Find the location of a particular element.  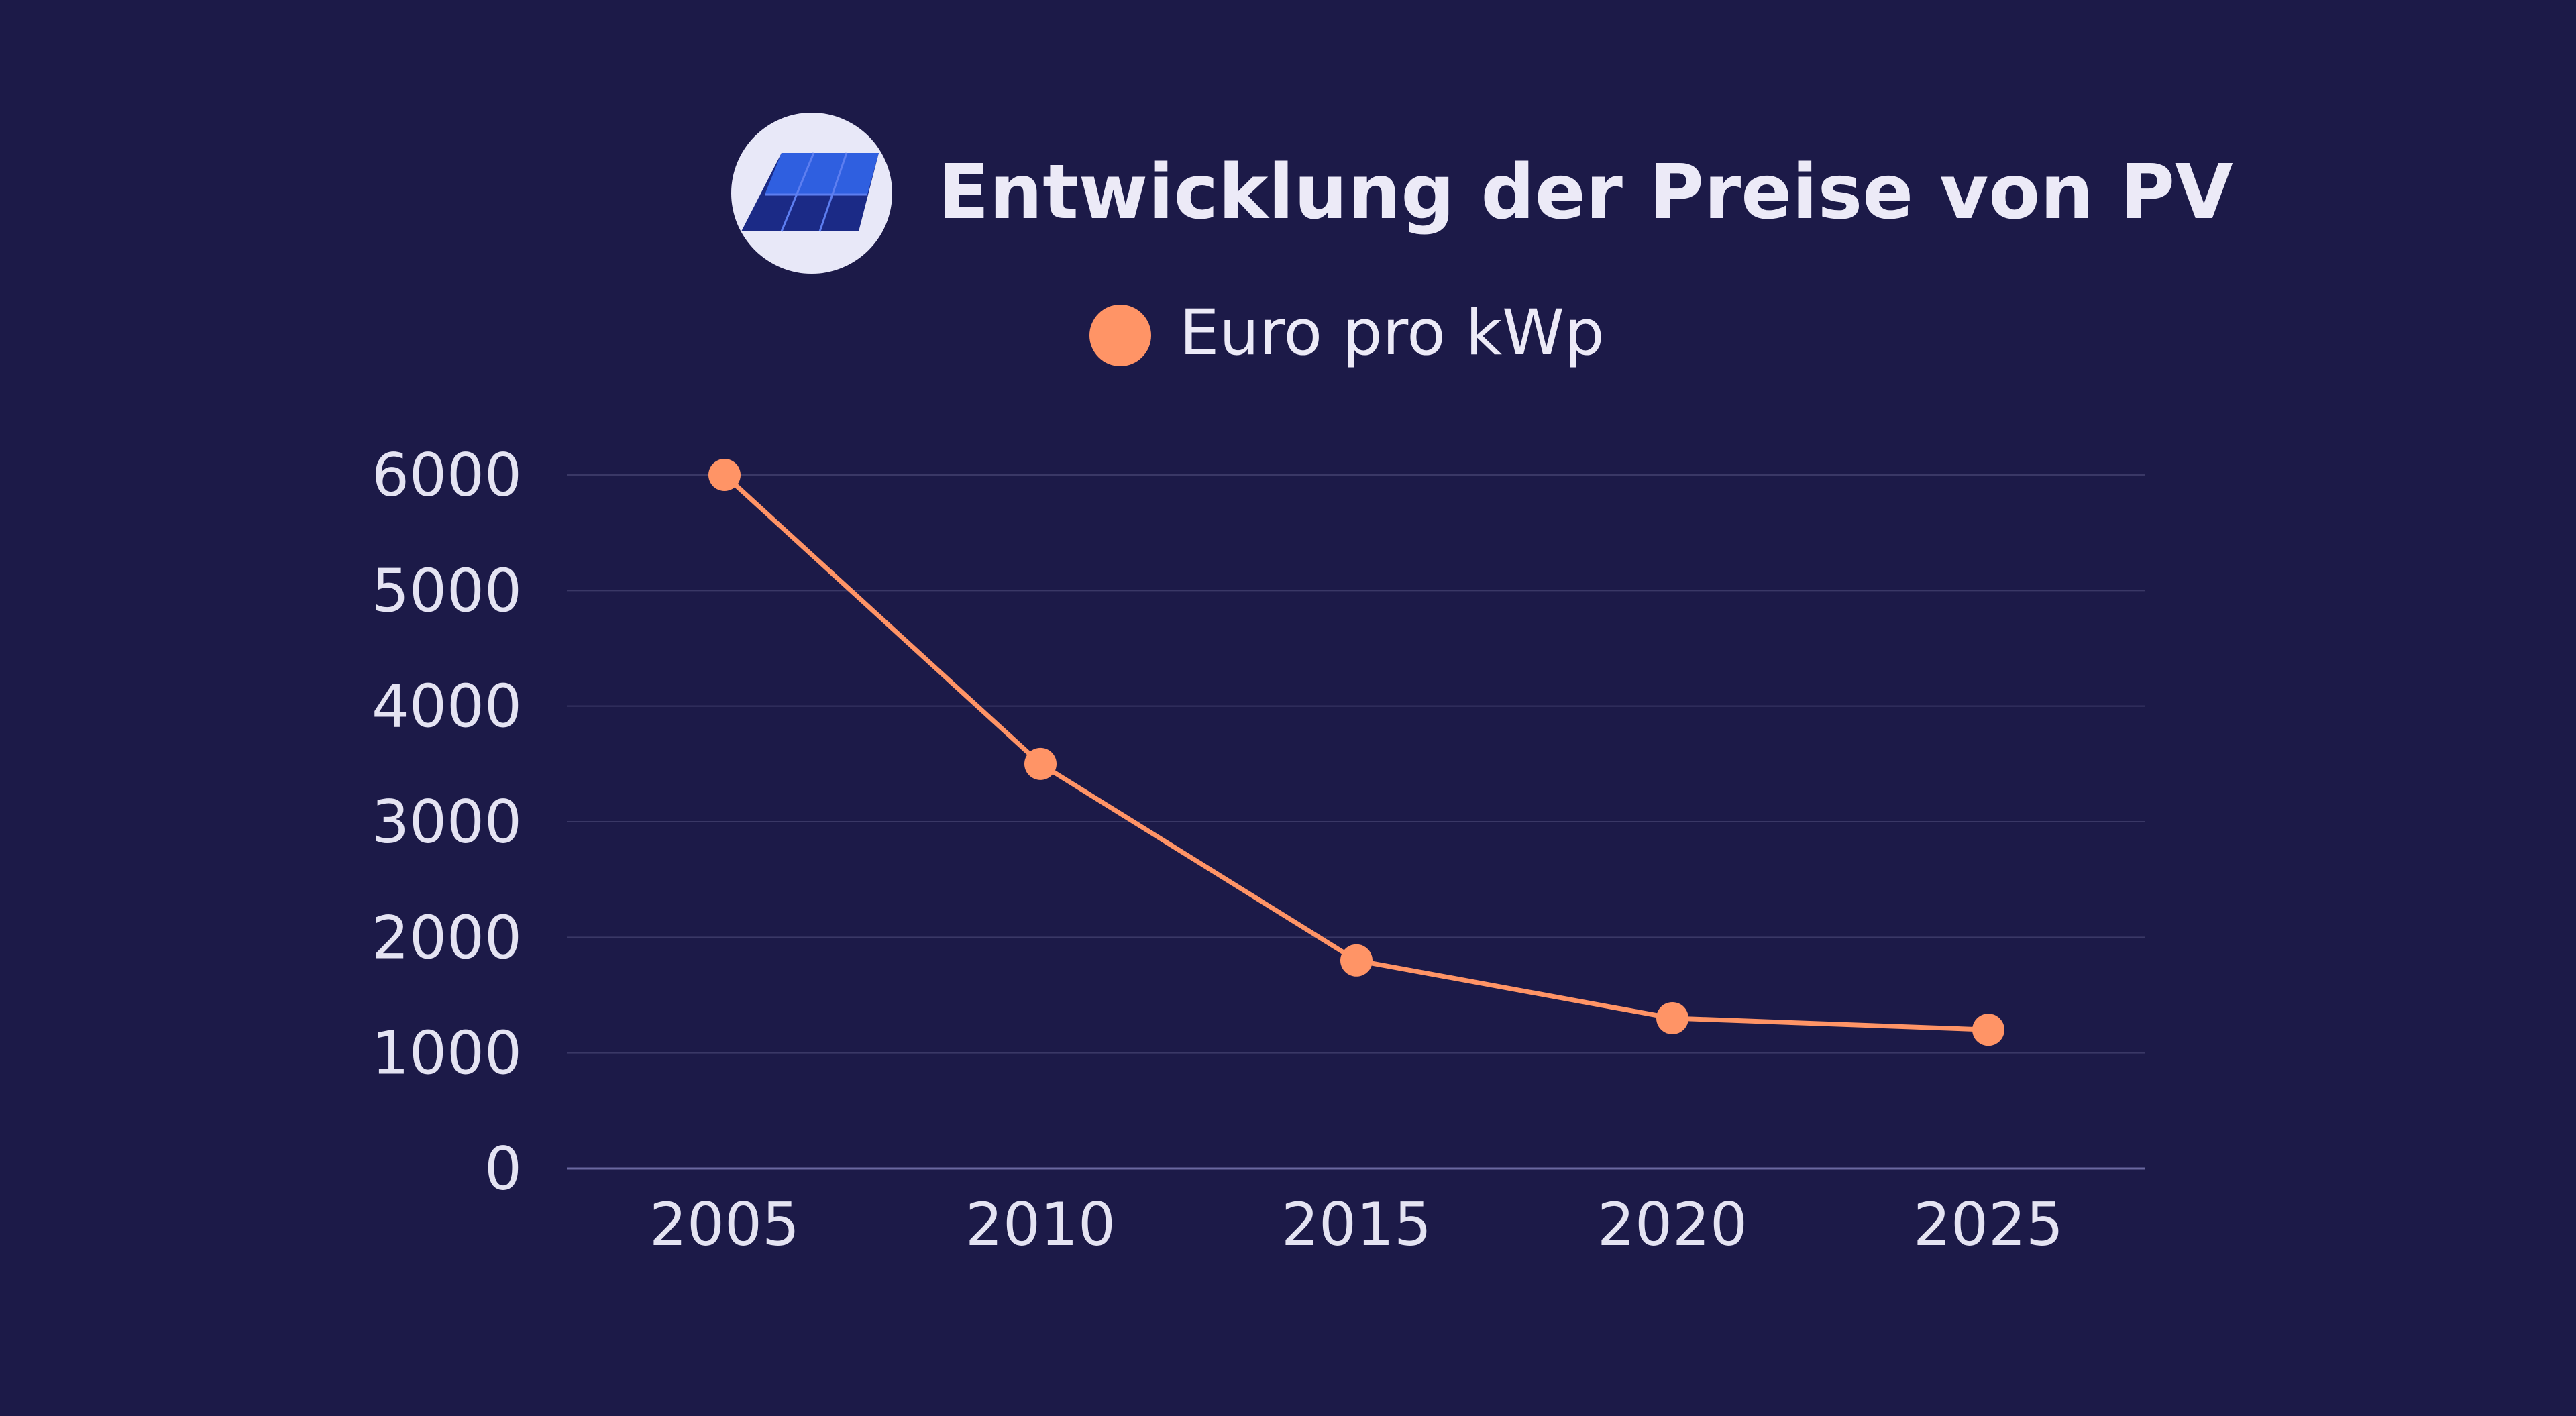

x-tick-label: 2025 is located at coordinates (1988, 1224).